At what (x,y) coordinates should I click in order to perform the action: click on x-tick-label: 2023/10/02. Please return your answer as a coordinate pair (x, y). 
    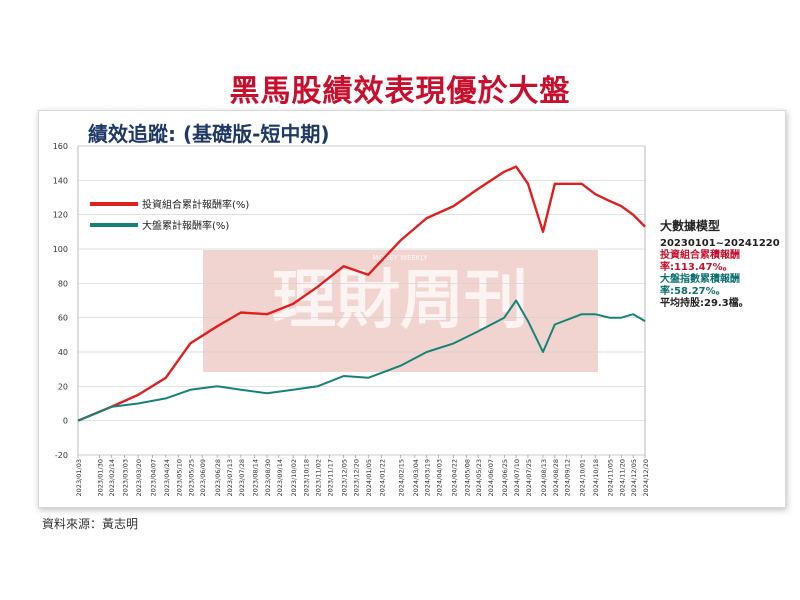
    Looking at the image, I should click on (294, 477).